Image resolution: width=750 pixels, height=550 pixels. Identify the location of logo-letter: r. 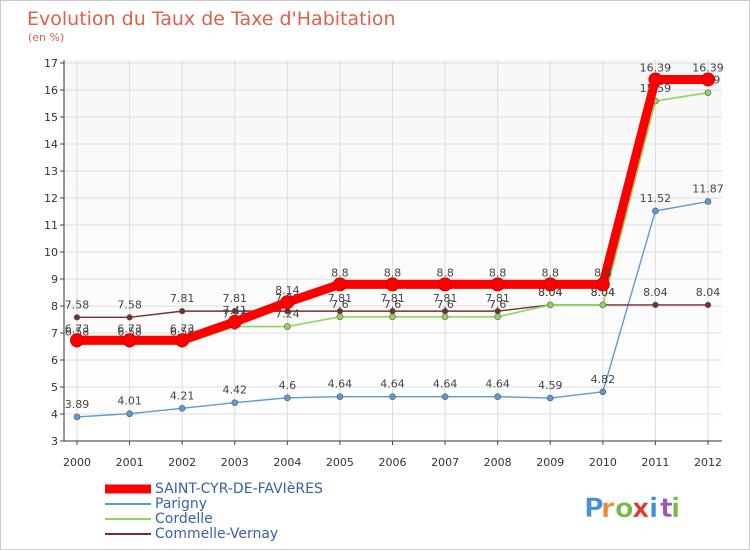
(608, 508).